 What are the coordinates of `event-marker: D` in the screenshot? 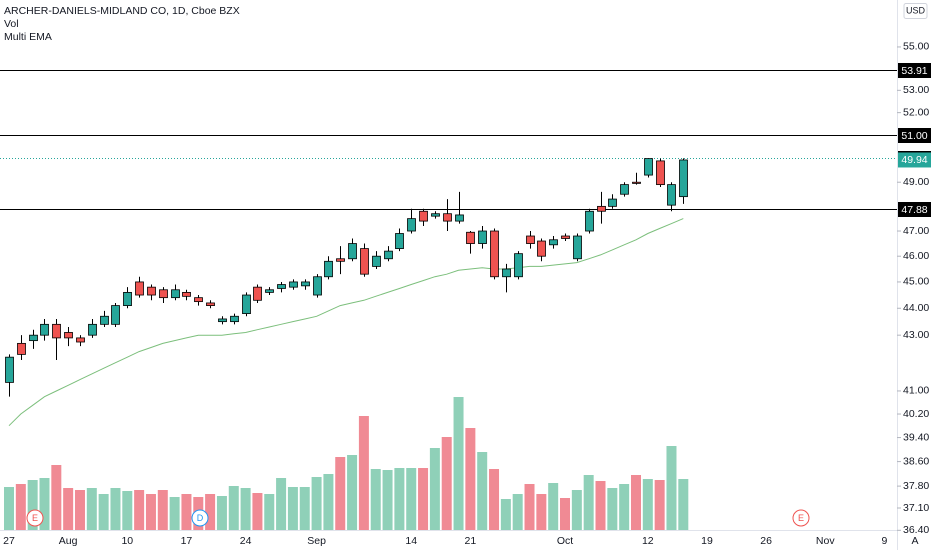 It's located at (200, 518).